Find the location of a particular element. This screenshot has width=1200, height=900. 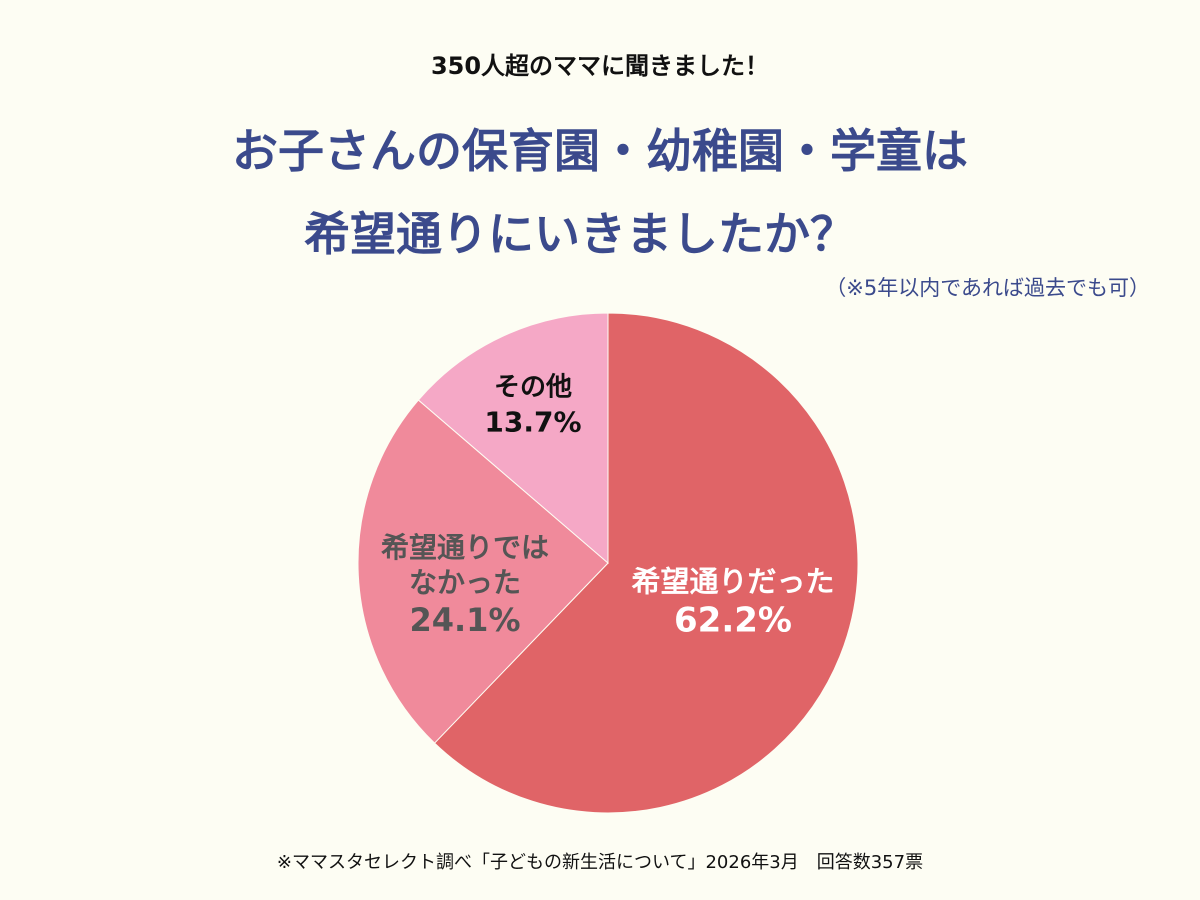

subtitle: 350人超のママに聞きました！ is located at coordinates (600, 66).